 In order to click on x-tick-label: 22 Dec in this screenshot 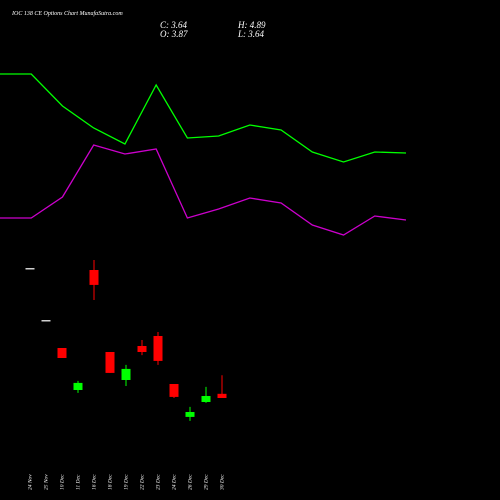, I will do `click(142, 482)`.